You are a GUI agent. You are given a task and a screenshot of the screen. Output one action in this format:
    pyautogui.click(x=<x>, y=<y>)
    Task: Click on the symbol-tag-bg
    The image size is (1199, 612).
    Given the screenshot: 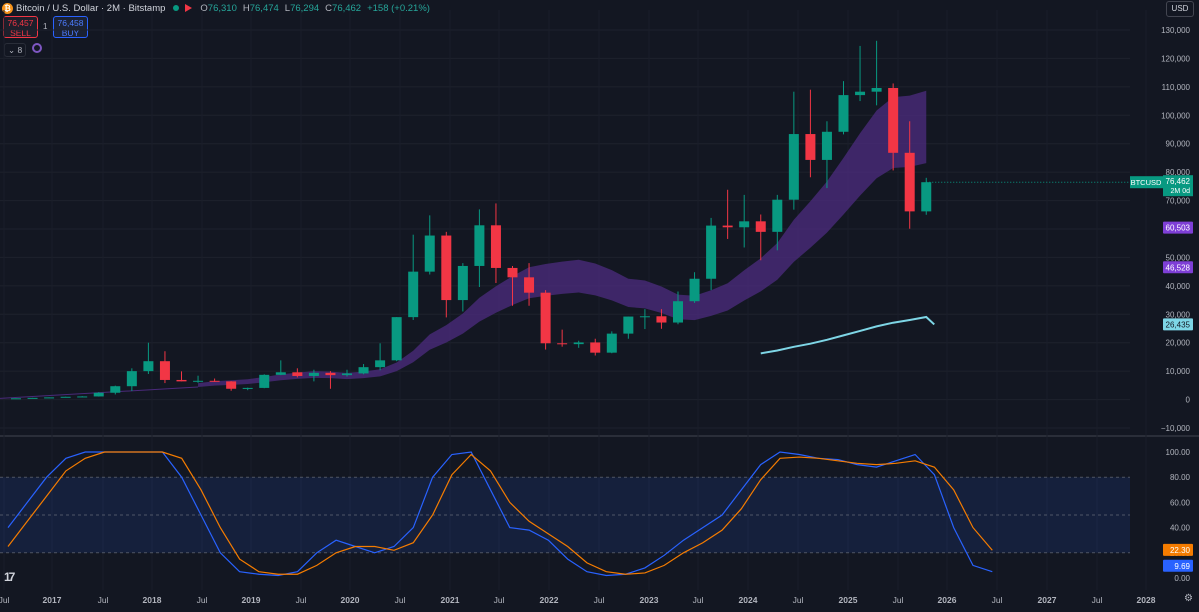 What is the action you would take?
    pyautogui.click(x=1146, y=182)
    